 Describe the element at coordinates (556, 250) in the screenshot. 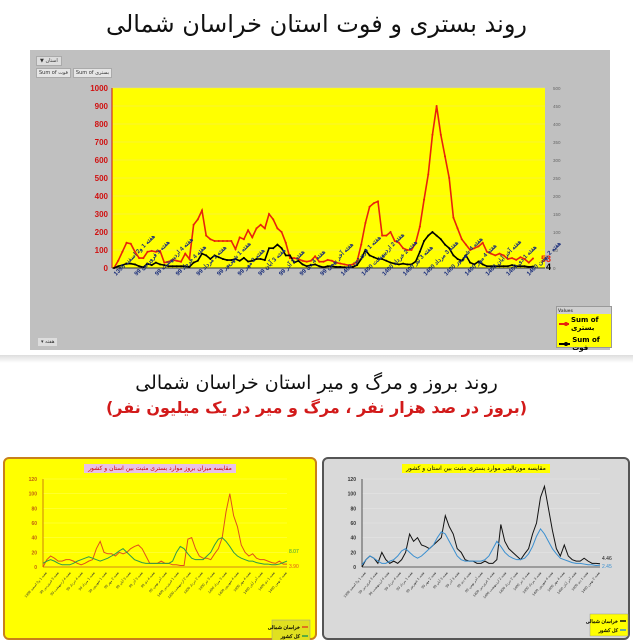

I see `svg-text: 50` at that location.